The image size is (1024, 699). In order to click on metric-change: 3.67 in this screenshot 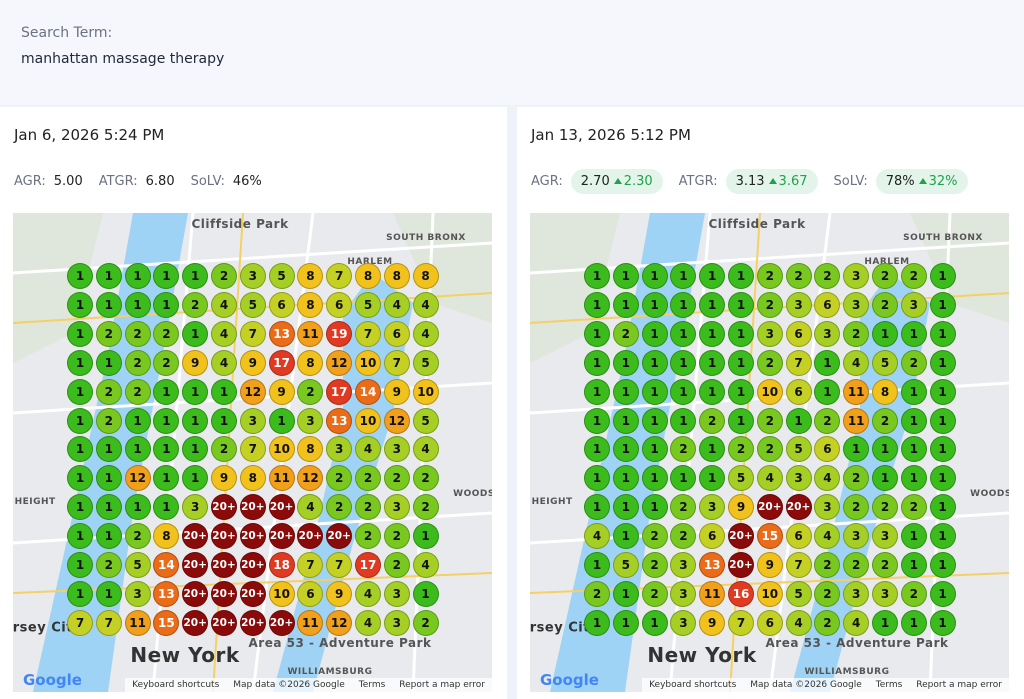, I will do `click(788, 181)`.